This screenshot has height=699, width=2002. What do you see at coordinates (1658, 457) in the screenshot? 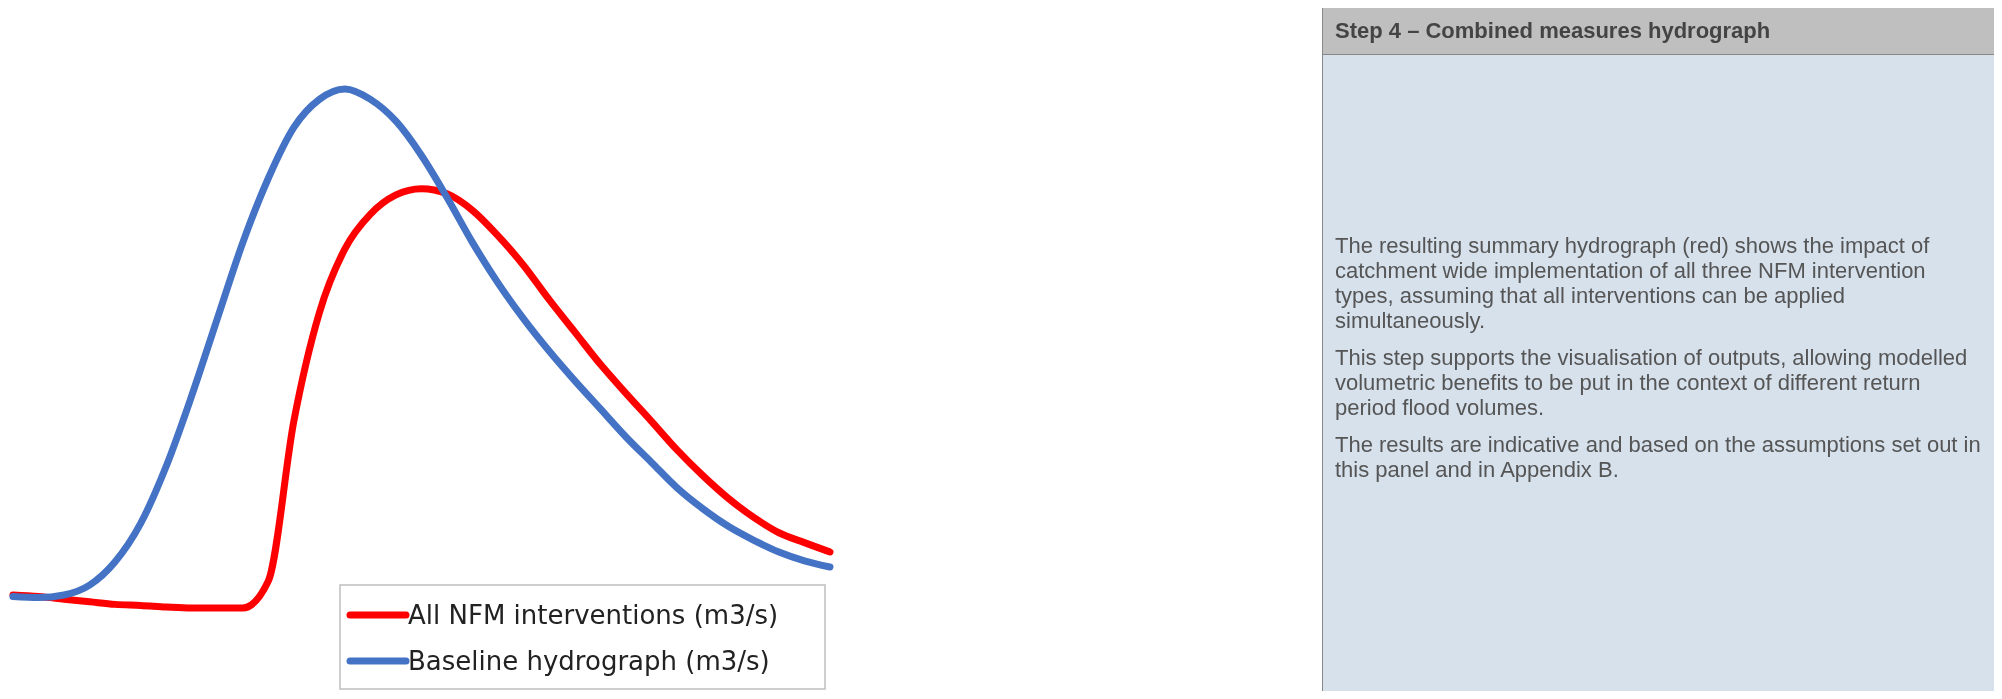
I see `text: The results are indicative and based on the assumptions set out in this panel and in Appendix B.` at bounding box center [1658, 457].